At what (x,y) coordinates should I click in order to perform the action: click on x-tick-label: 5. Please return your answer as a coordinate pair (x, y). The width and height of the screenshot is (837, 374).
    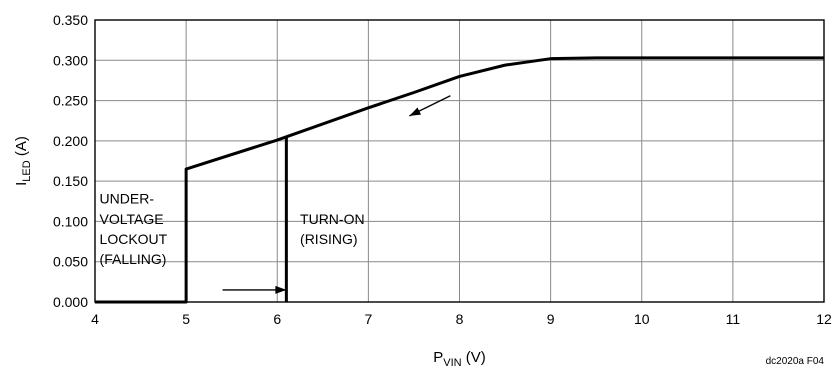
    Looking at the image, I should click on (186, 319).